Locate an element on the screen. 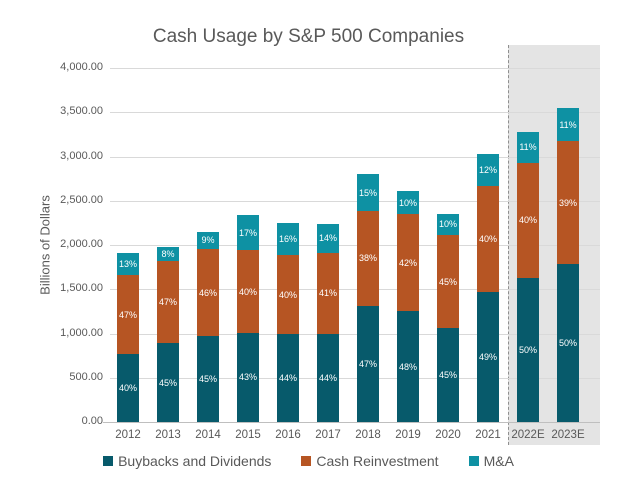 Image resolution: width=617 pixels, height=486 pixels. bar-segment: 43% is located at coordinates (248, 377).